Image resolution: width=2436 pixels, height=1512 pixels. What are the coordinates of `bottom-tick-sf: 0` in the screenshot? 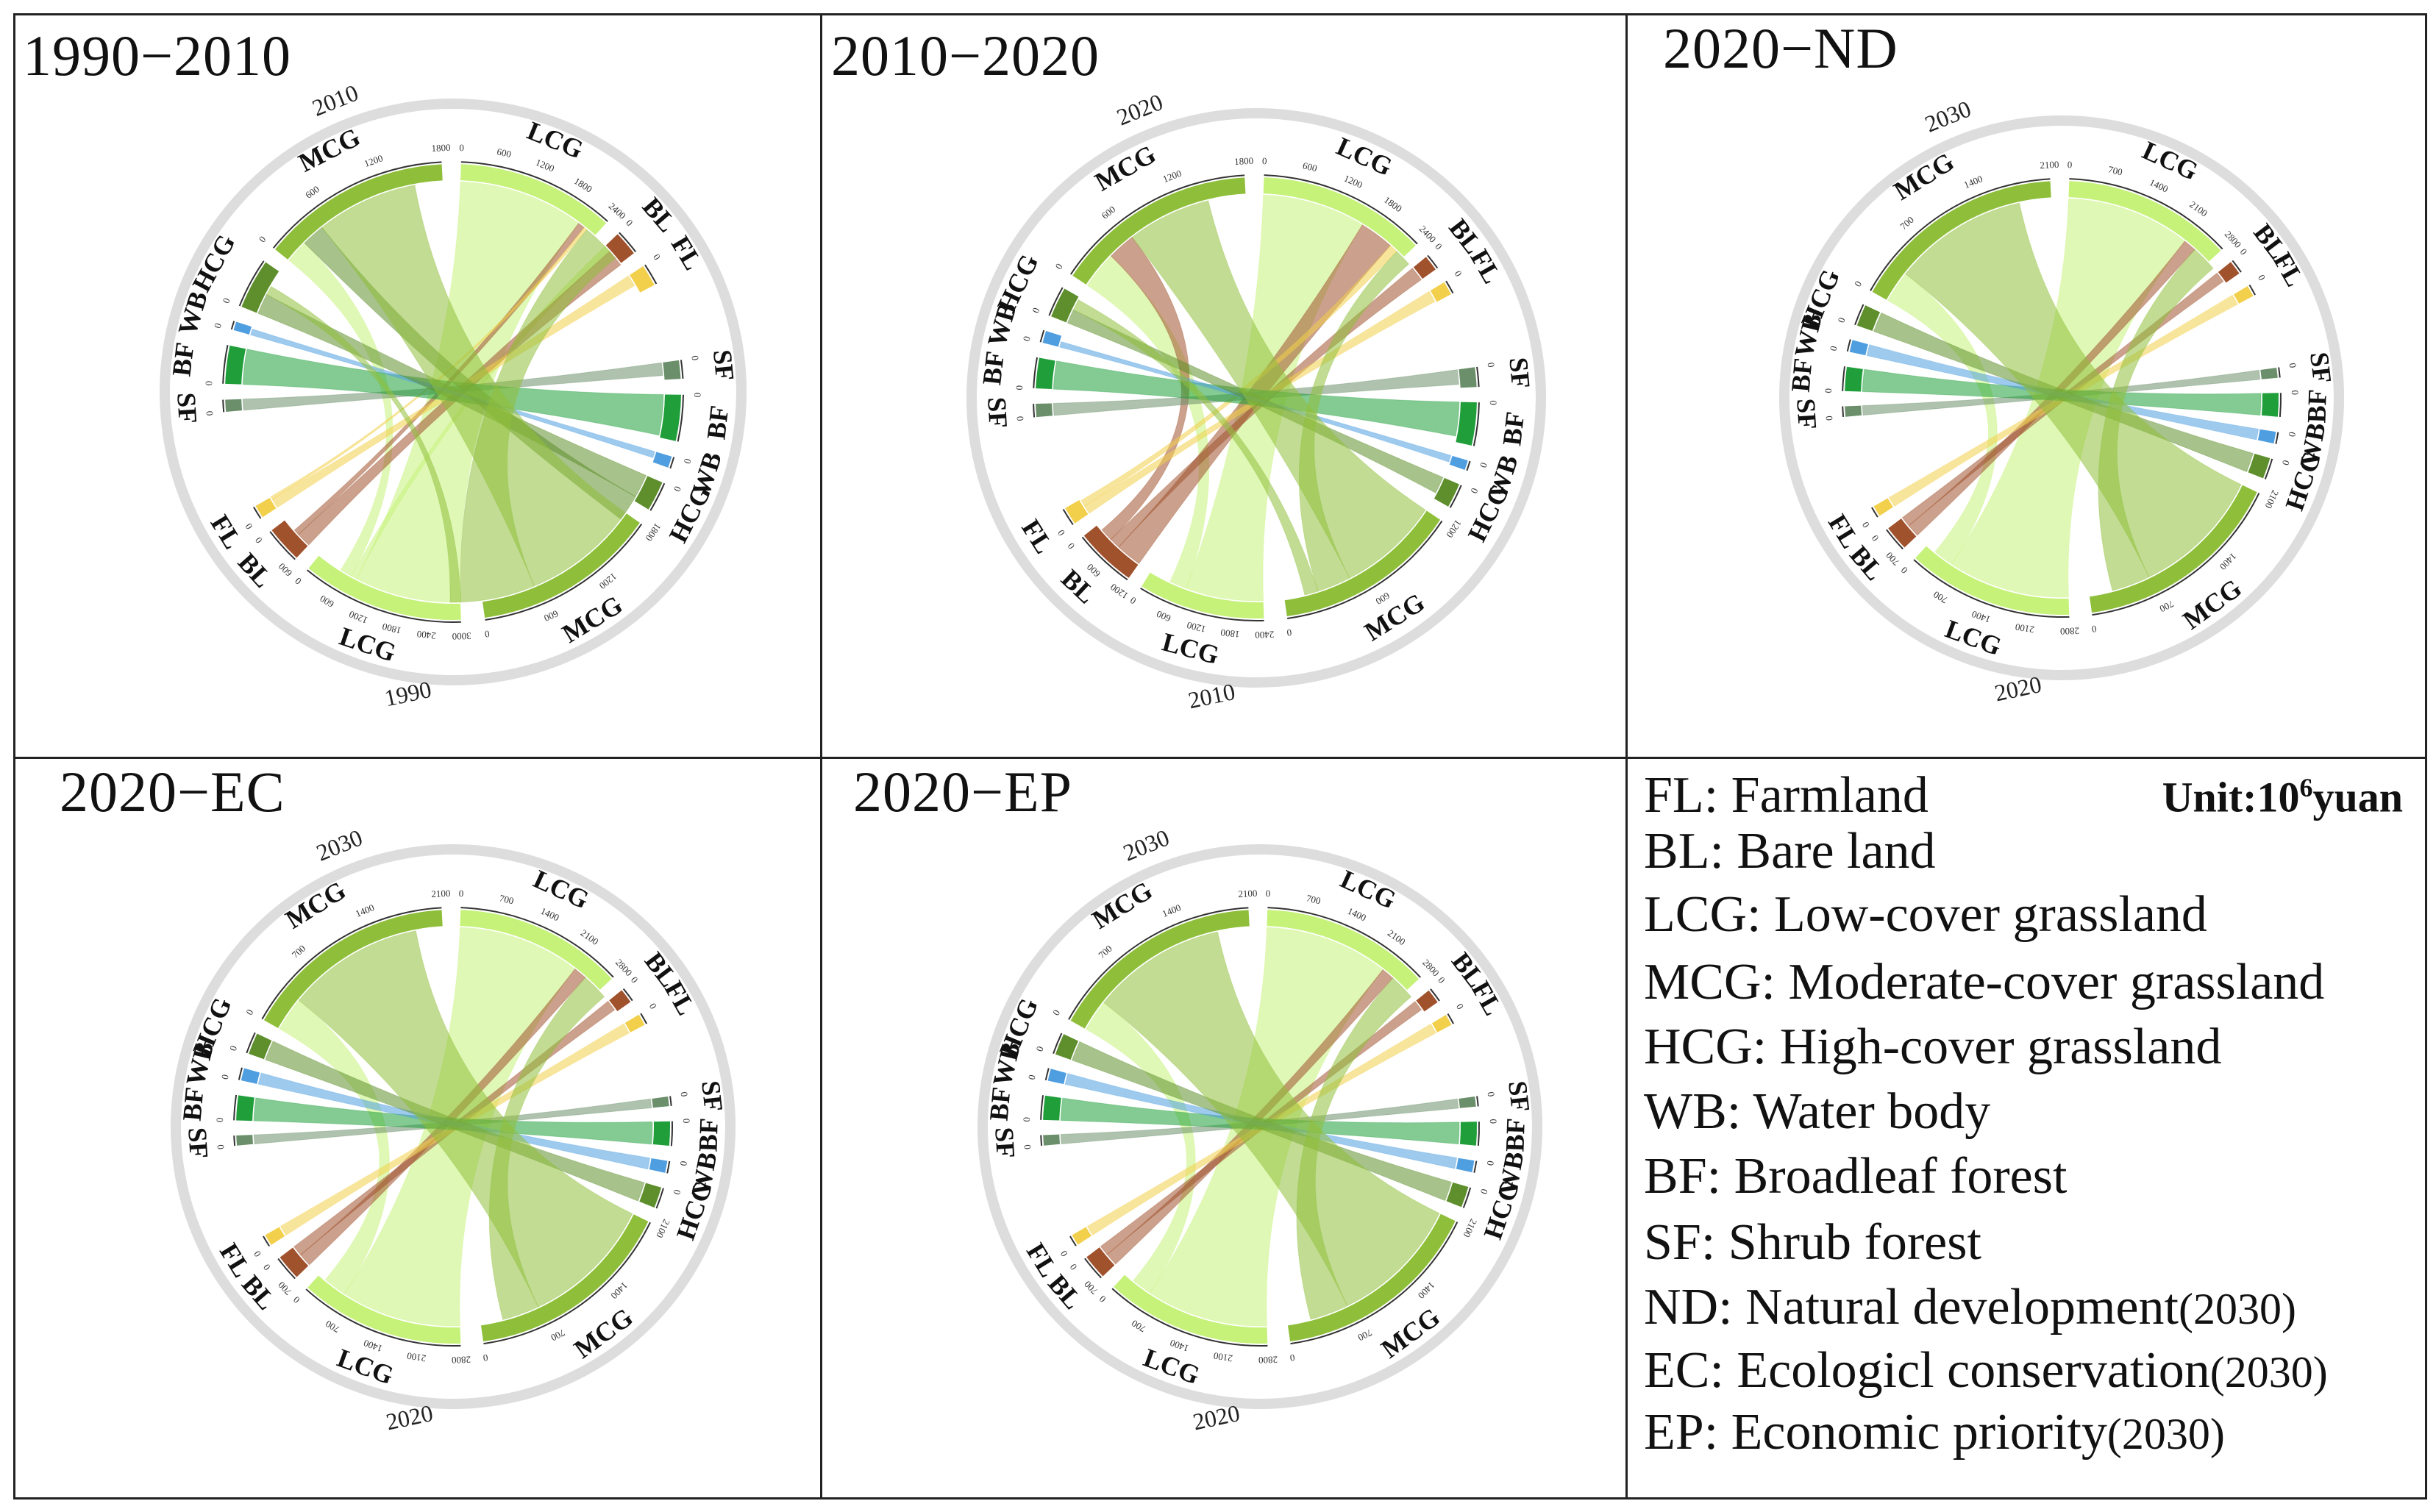 It's located at (2293, 366).